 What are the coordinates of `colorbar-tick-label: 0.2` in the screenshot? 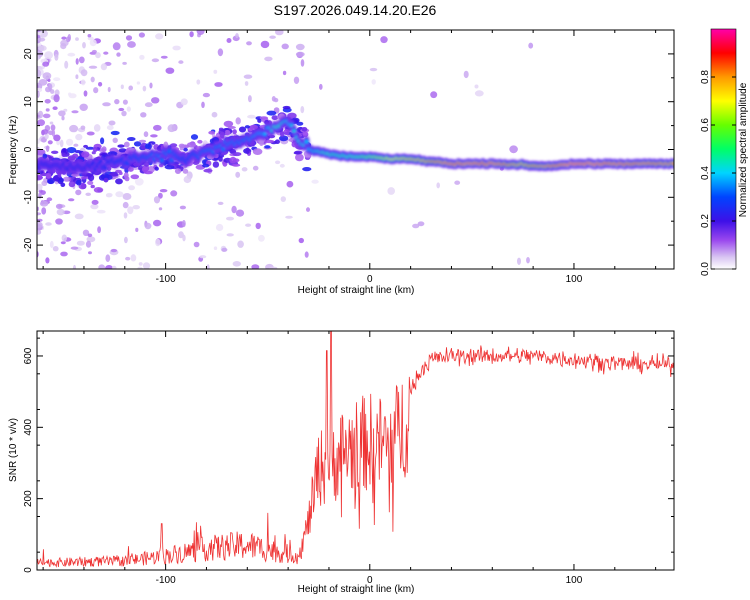 It's located at (705, 221).